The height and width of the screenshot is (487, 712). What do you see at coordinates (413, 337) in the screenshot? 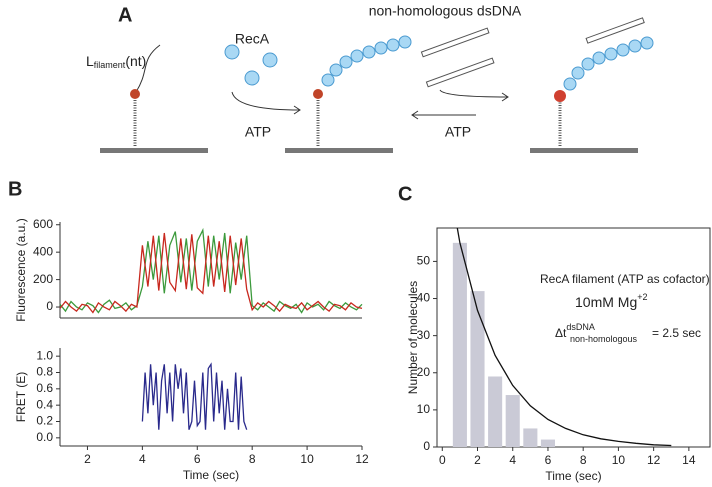
I see `y-axis-label: Number of molecules` at bounding box center [413, 337].